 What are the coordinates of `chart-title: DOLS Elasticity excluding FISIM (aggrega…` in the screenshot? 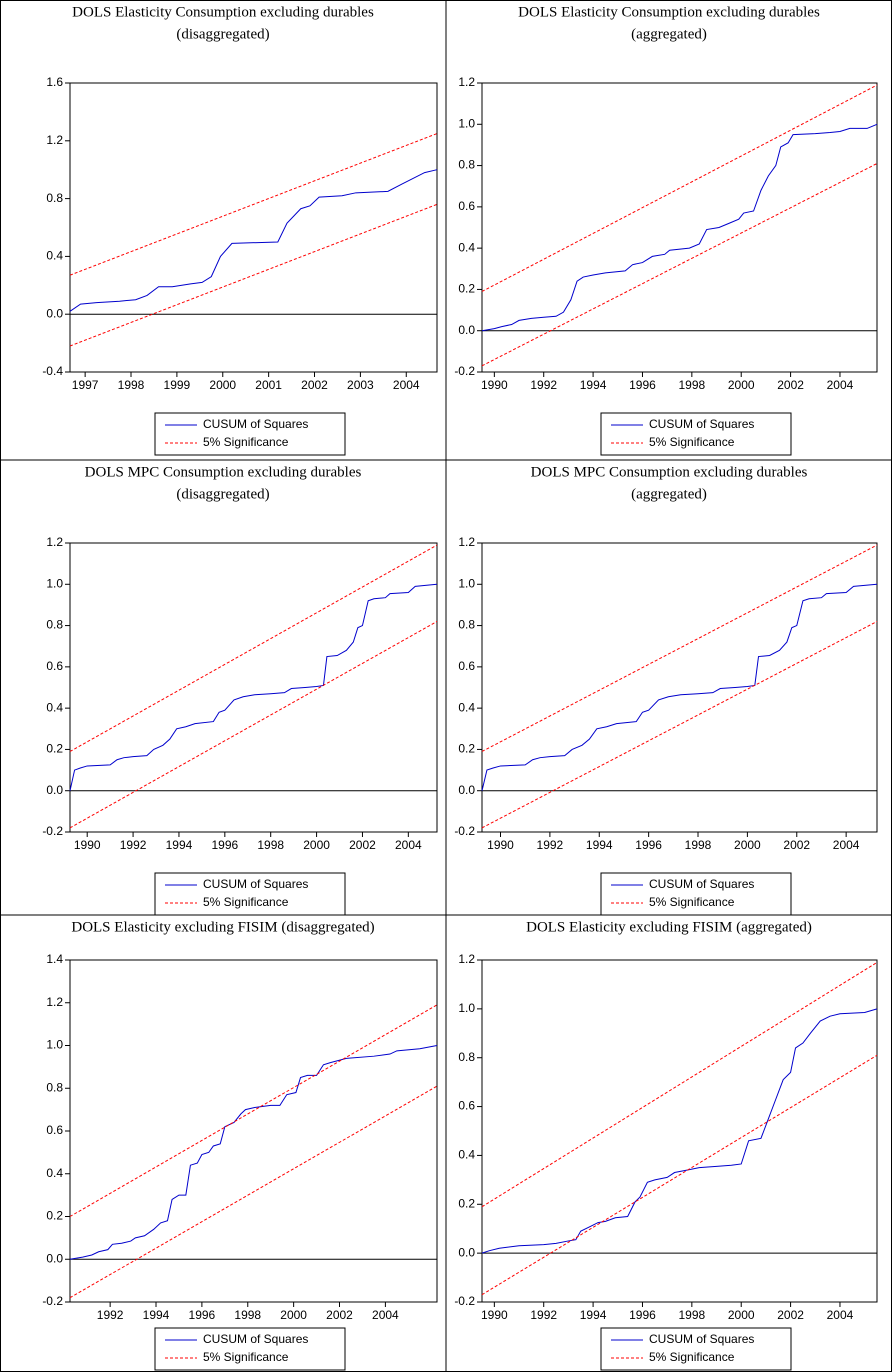 It's located at (669, 927).